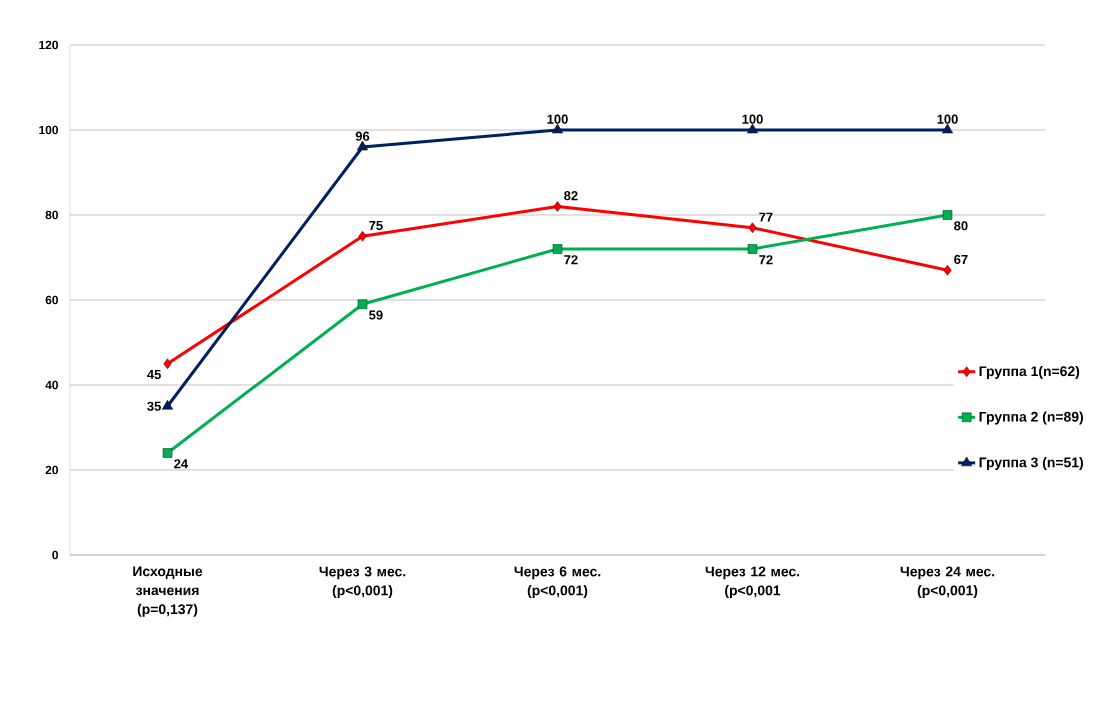  What do you see at coordinates (51, 300) in the screenshot?
I see `y-tick-label: 60` at bounding box center [51, 300].